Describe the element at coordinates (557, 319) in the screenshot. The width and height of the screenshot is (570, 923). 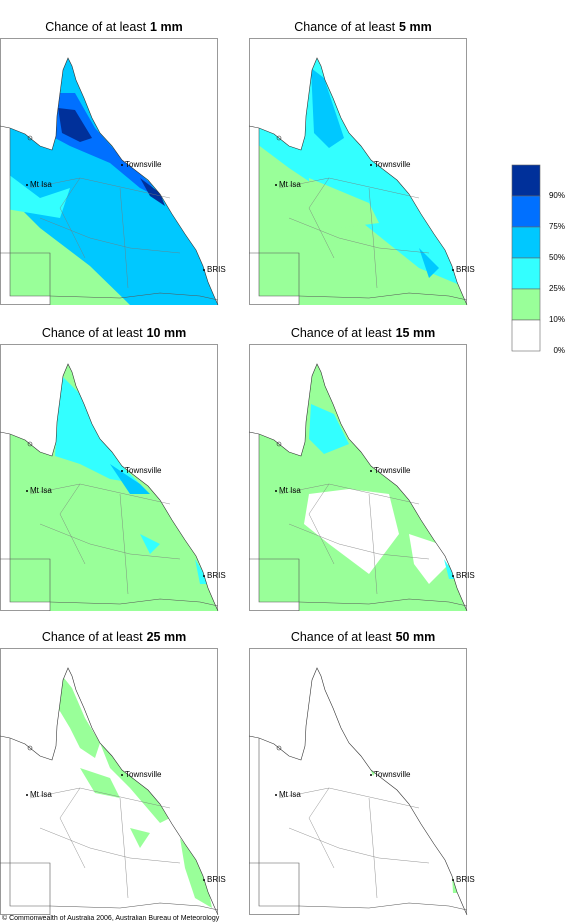
I see `legend-label: 10%` at that location.